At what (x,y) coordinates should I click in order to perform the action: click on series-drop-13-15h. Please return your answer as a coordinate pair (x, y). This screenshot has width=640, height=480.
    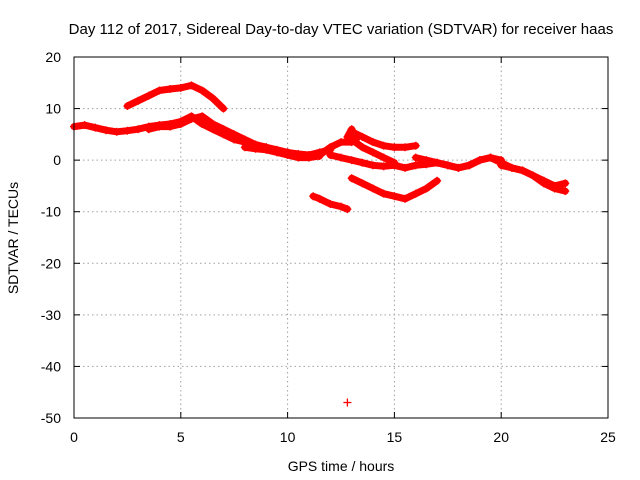
    Looking at the image, I should click on (373, 151).